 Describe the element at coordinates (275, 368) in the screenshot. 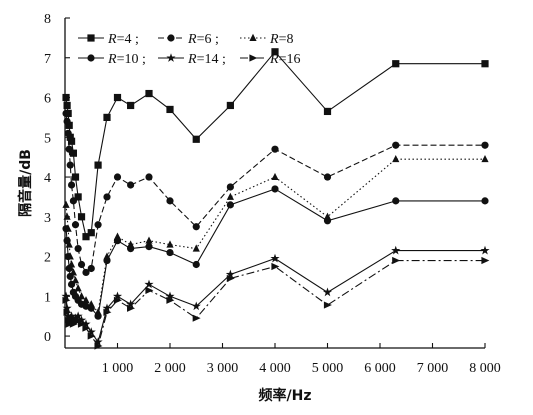

I see `x-tick-label: 4 000` at that location.